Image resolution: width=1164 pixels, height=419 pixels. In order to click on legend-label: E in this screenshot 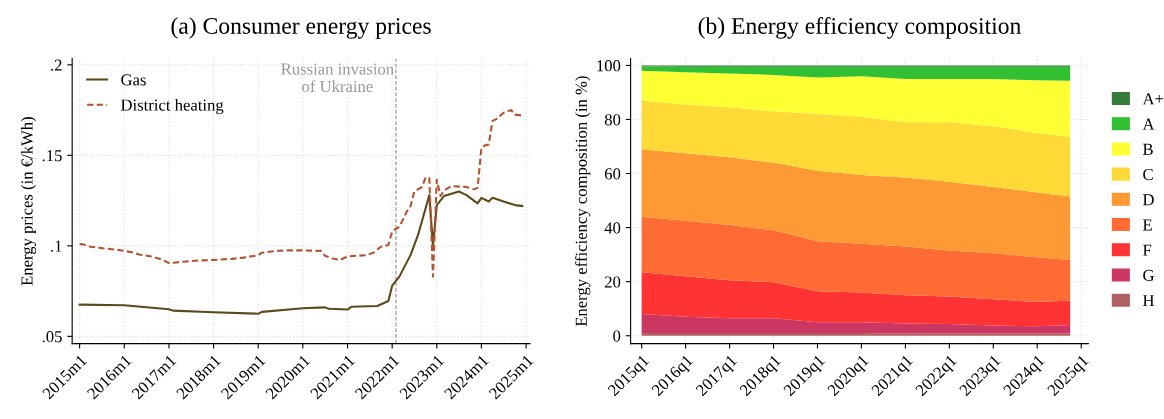, I will do `click(1147, 225)`.